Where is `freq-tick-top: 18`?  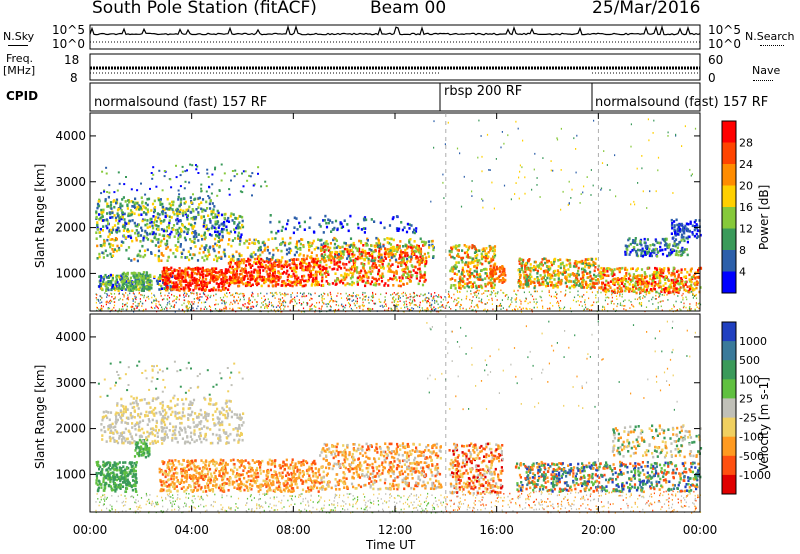 freq-tick-top: 18 is located at coordinates (72, 60).